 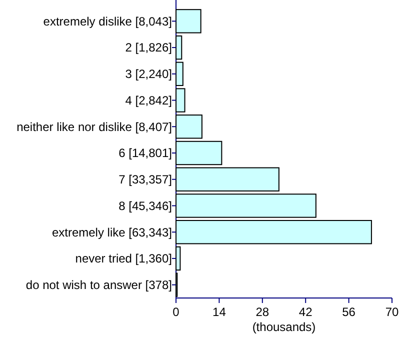 I want to click on x-tick-label: 0, so click(x=176, y=312).